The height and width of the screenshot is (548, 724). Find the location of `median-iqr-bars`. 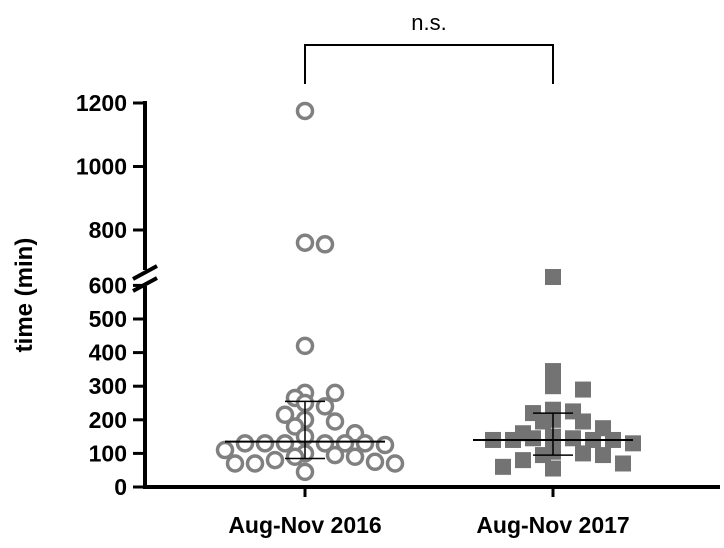

median-iqr-bars is located at coordinates (429, 430).